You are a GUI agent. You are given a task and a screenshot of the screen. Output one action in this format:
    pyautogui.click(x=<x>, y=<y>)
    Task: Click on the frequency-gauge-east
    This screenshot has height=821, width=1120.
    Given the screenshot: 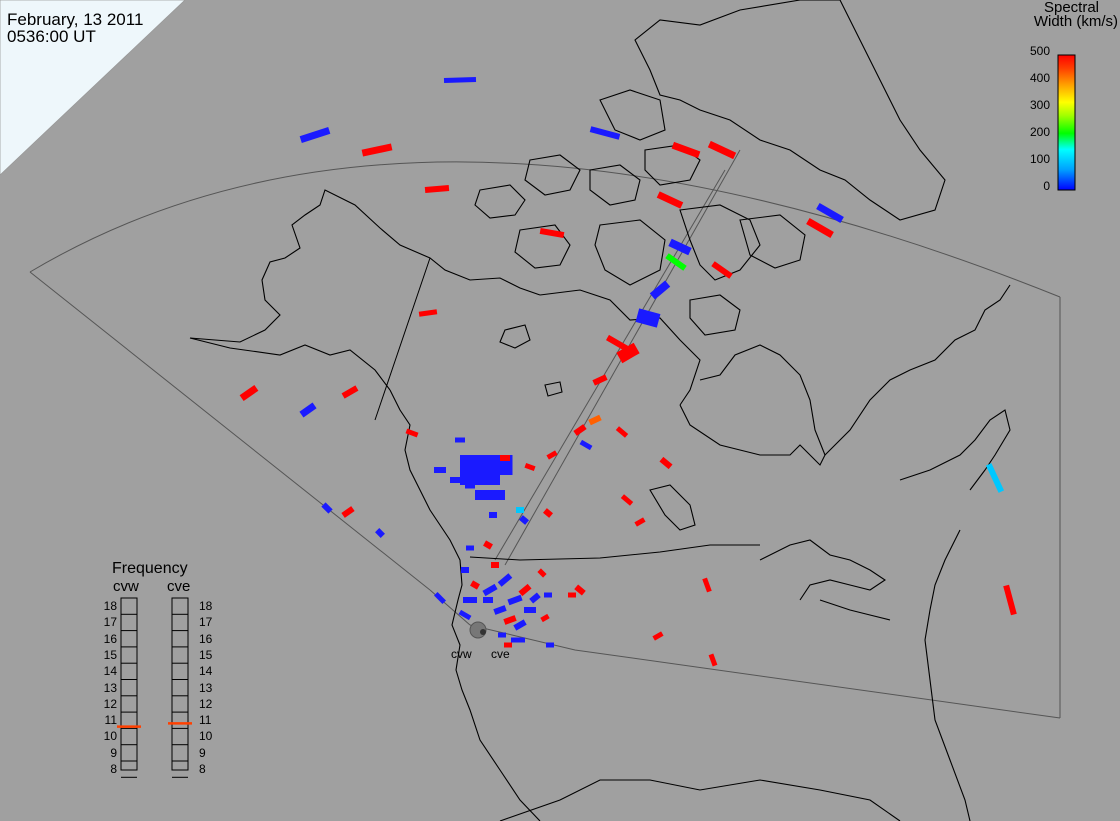 What is the action you would take?
    pyautogui.click(x=180, y=684)
    